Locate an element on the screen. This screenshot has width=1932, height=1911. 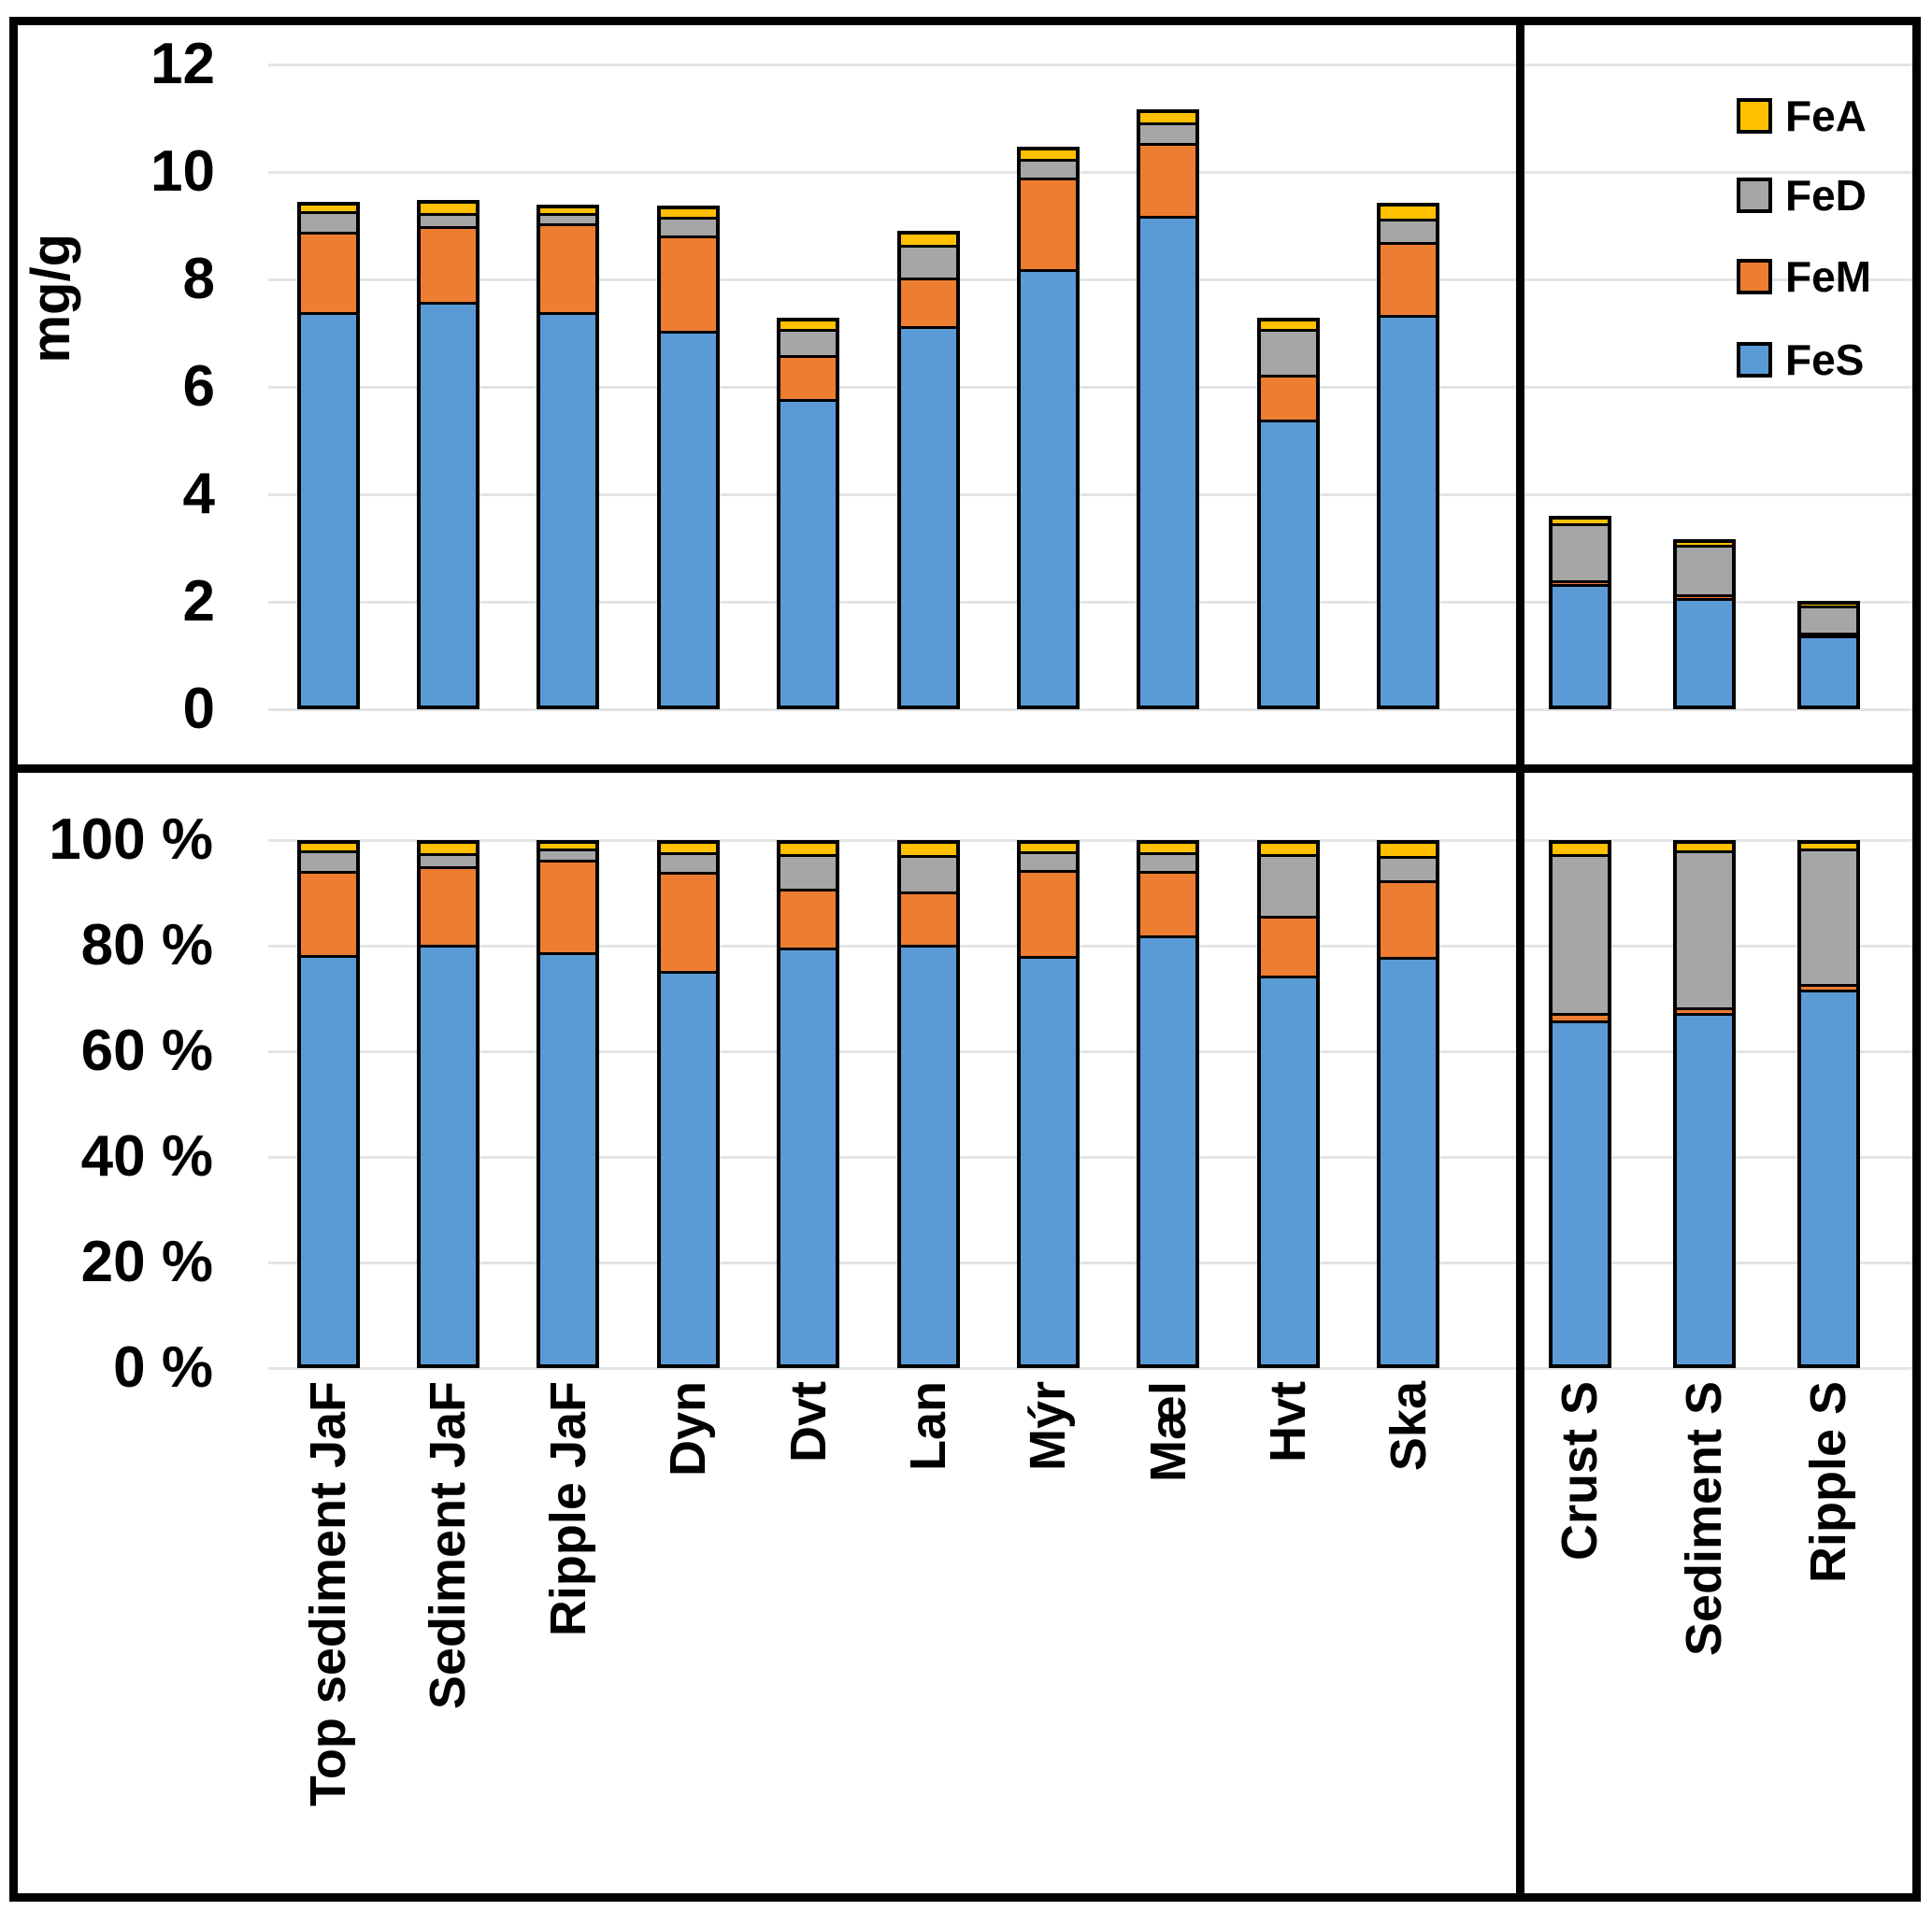
panel-divider-horizontal is located at coordinates (965, 768).